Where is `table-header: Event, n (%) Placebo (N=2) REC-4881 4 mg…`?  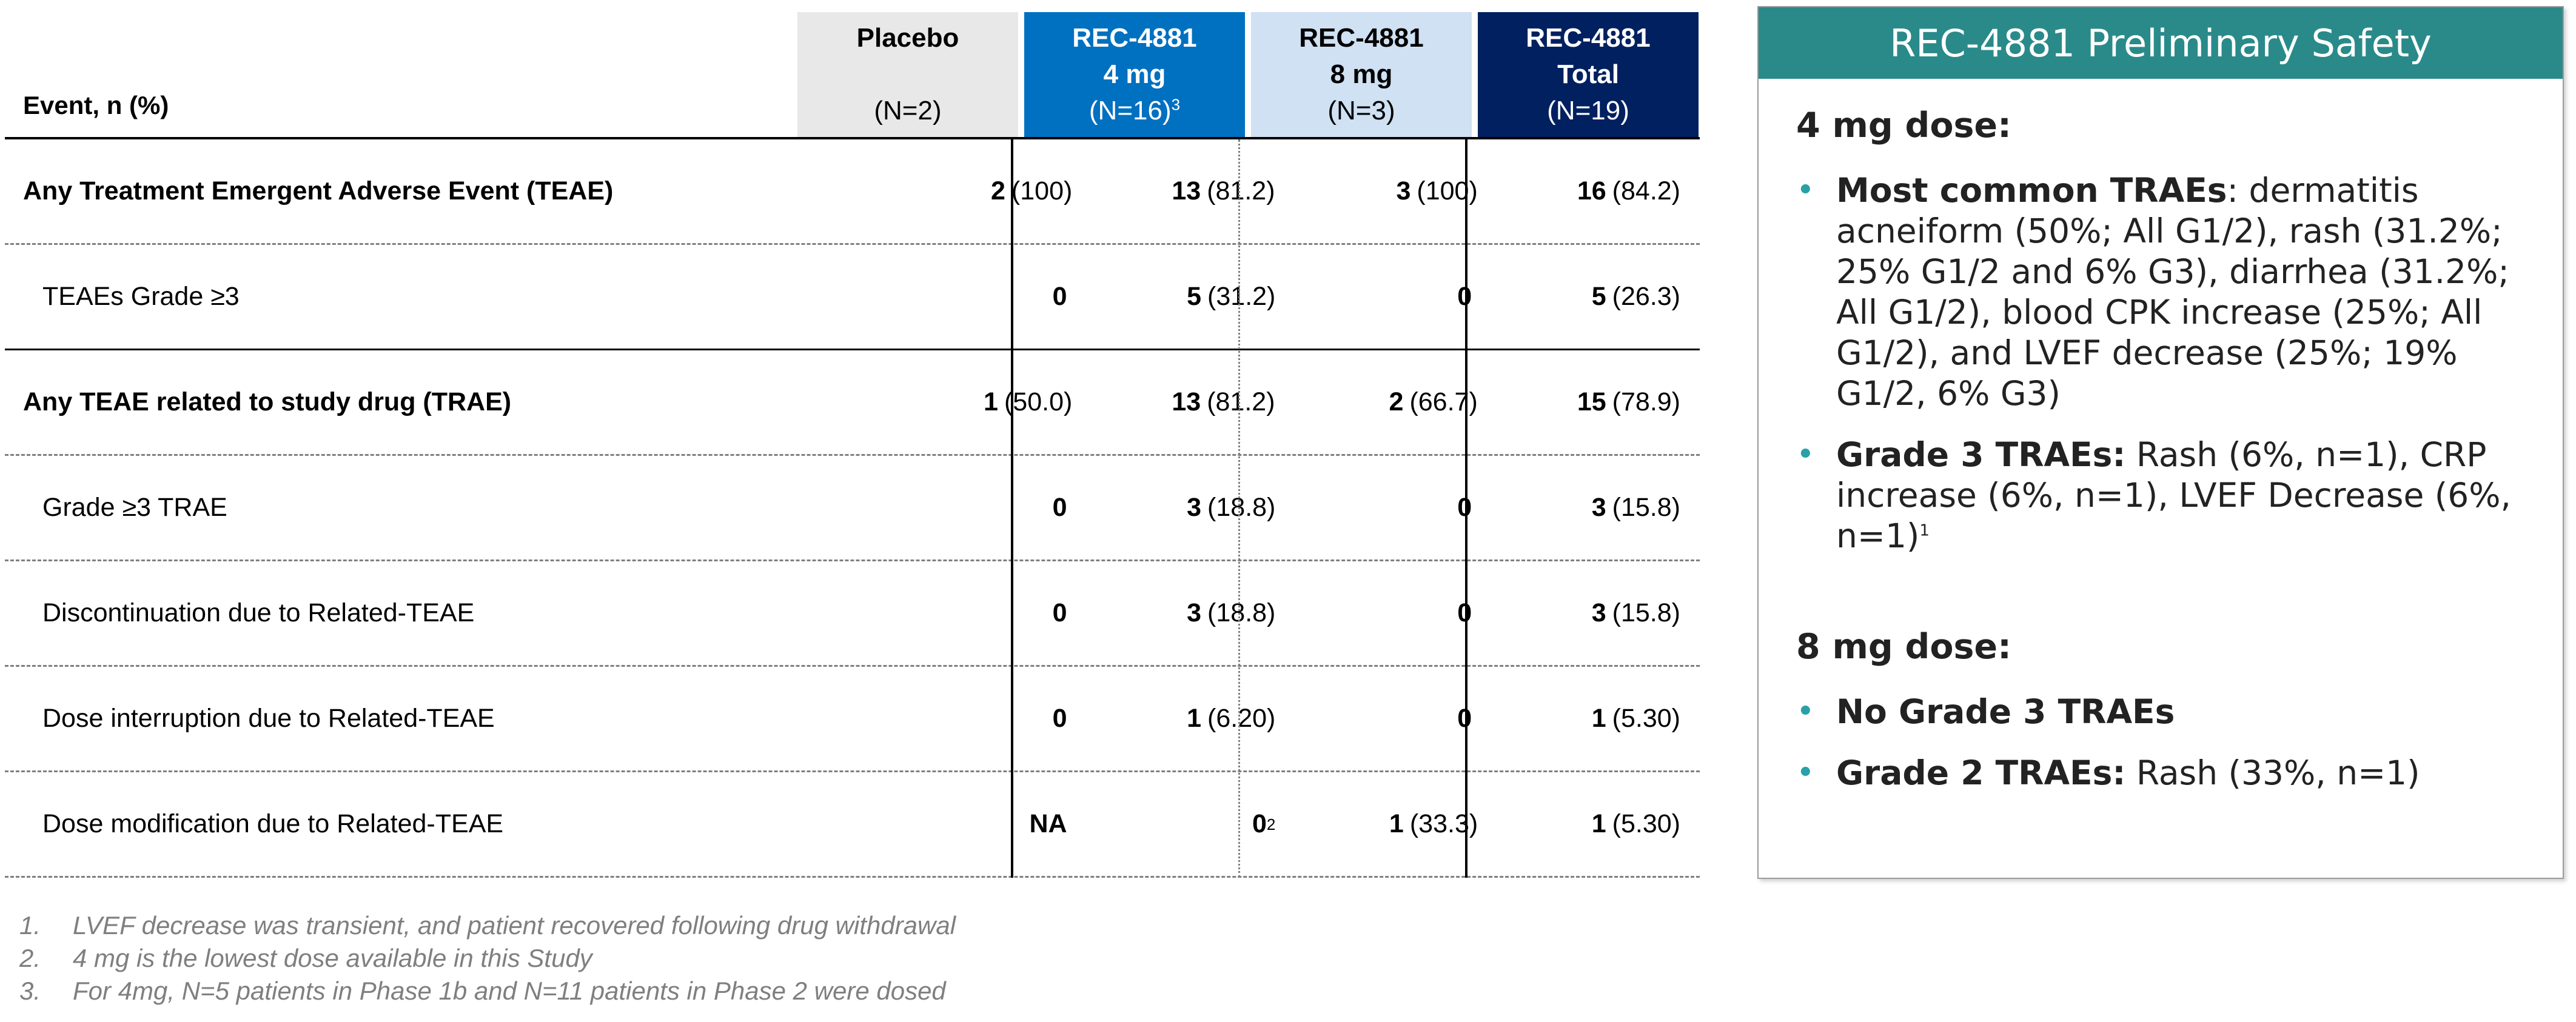
table-header: Event, n (%) Placebo (N=2) REC-4881 4 mg… is located at coordinates (853, 75).